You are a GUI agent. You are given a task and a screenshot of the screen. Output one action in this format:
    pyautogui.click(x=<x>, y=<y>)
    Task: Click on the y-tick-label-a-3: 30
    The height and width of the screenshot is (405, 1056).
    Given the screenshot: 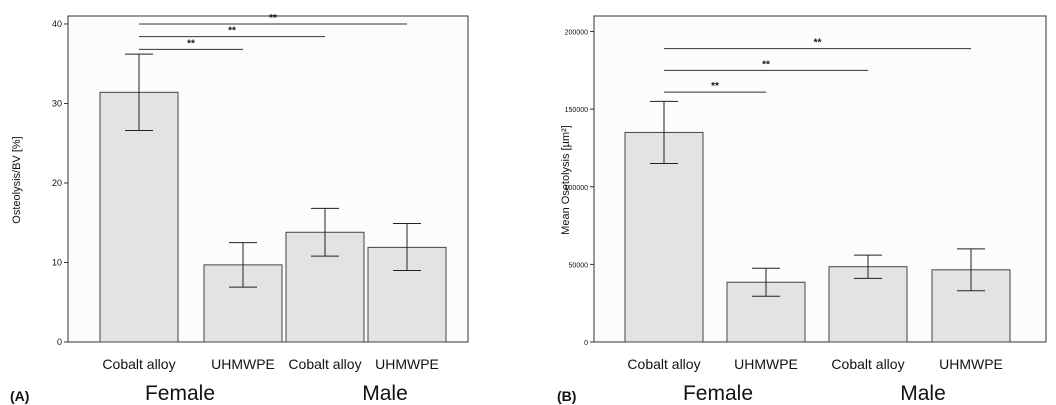 What is the action you would take?
    pyautogui.click(x=57, y=103)
    